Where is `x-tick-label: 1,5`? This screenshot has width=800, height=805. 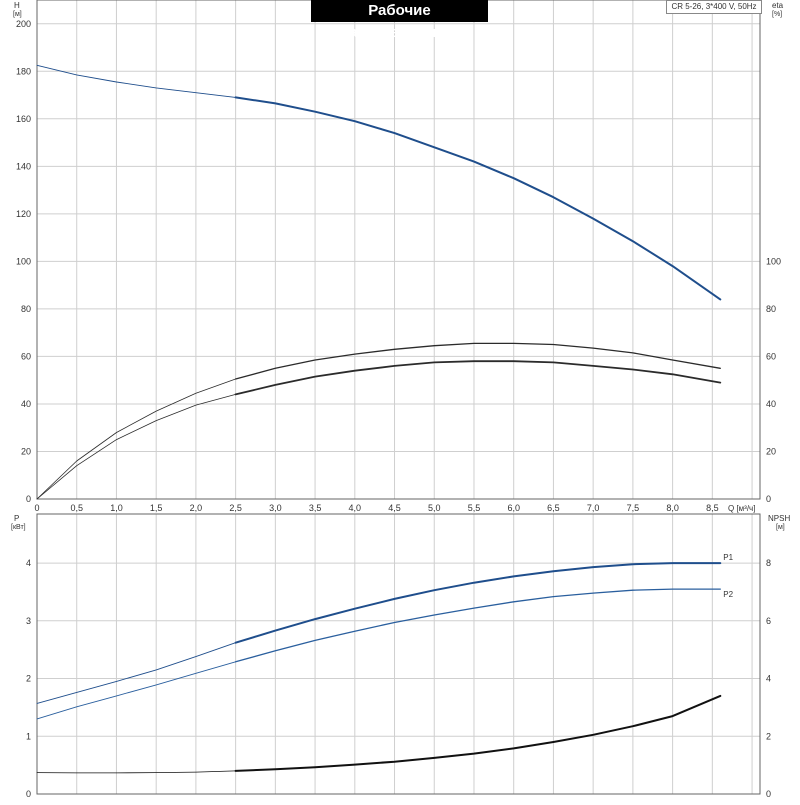 x-tick-label: 1,5 is located at coordinates (156, 508).